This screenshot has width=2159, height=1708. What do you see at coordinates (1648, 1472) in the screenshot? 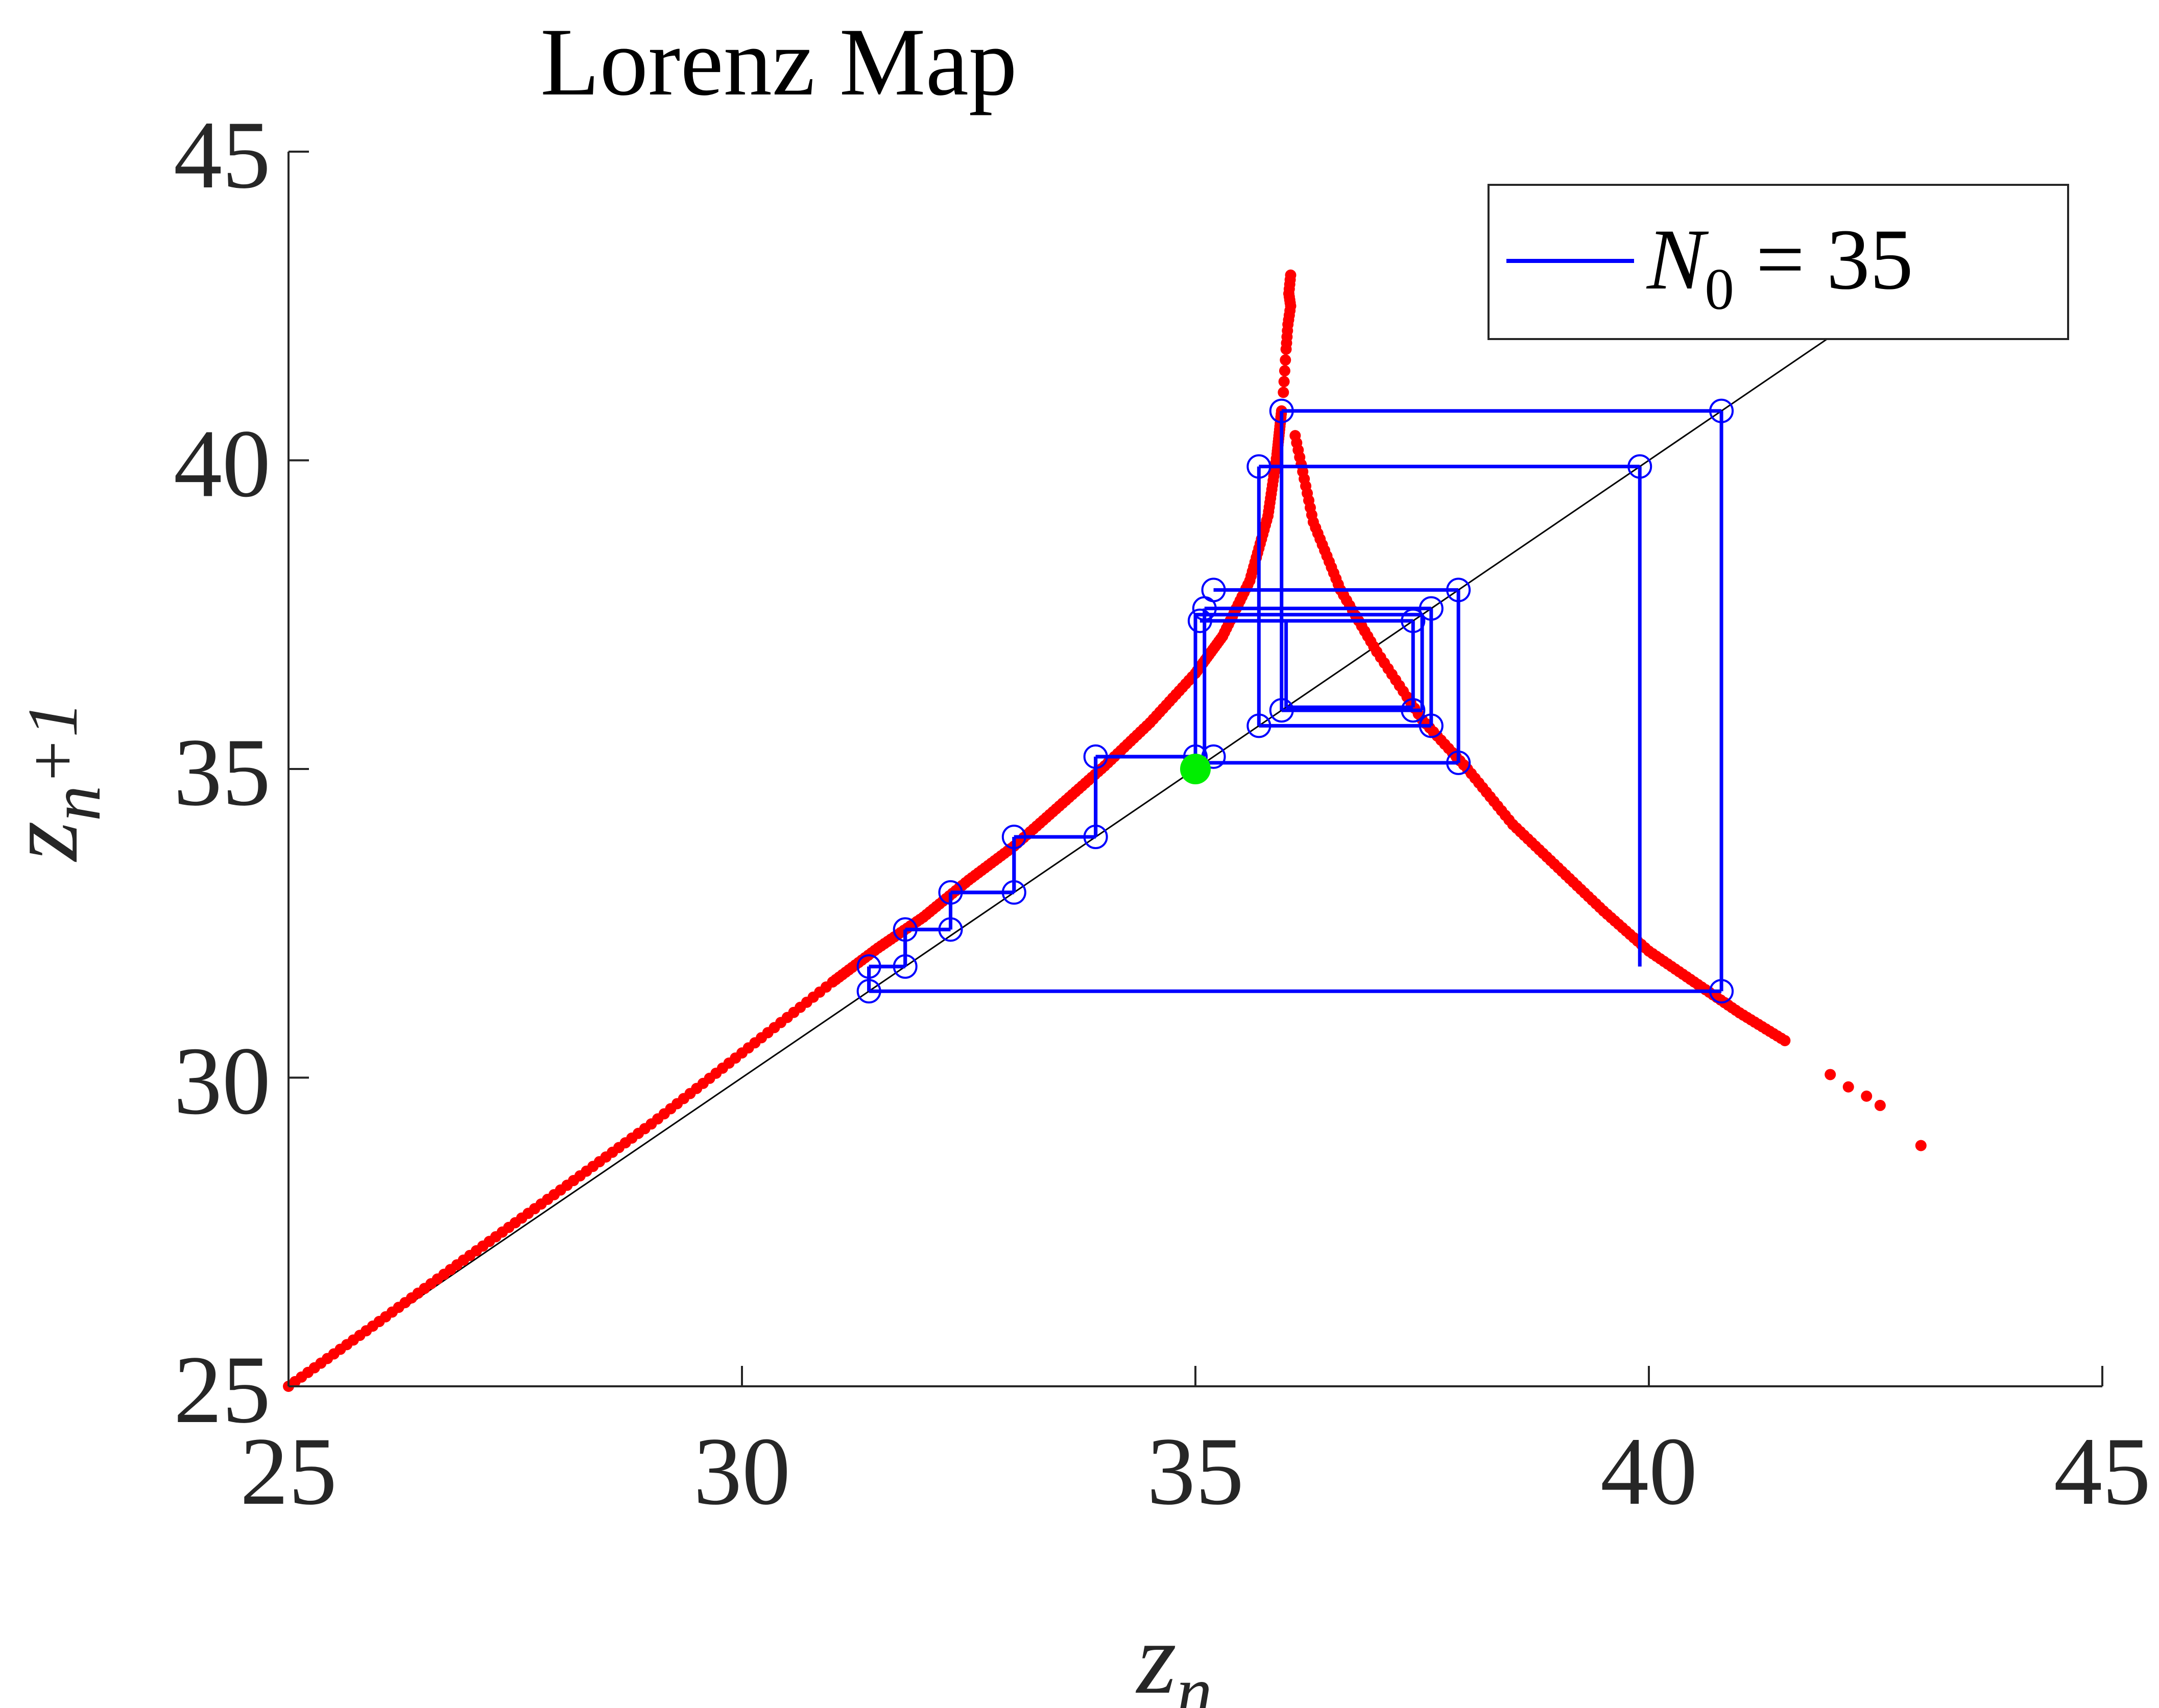
I see `x-tick-label: 40` at bounding box center [1648, 1472].